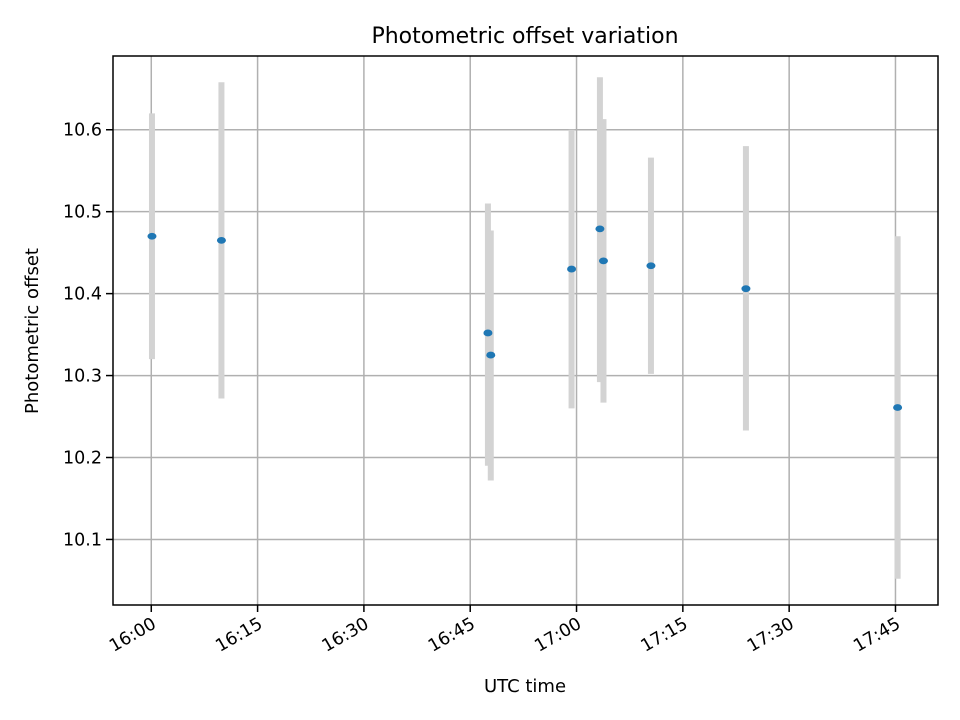 This screenshot has width=960, height=720. I want to click on x-tick-label: 17:00, so click(558, 635).